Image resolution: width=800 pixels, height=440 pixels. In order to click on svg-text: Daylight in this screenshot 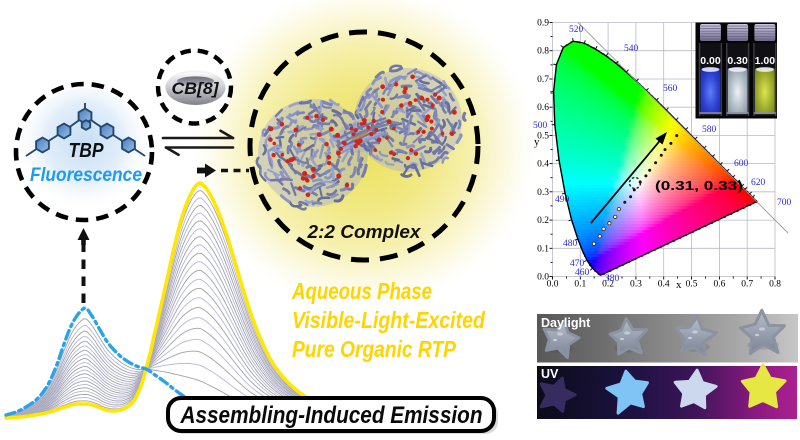, I will do `click(566, 323)`.